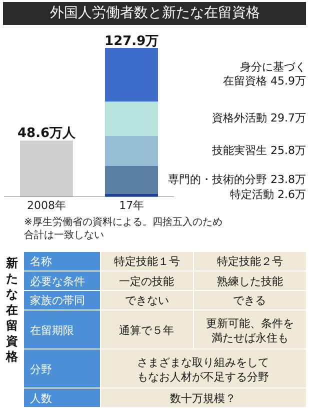 This screenshot has height=420, width=309. Describe the element at coordinates (131, 41) in the screenshot. I see `total-label: 127.9万` at that location.